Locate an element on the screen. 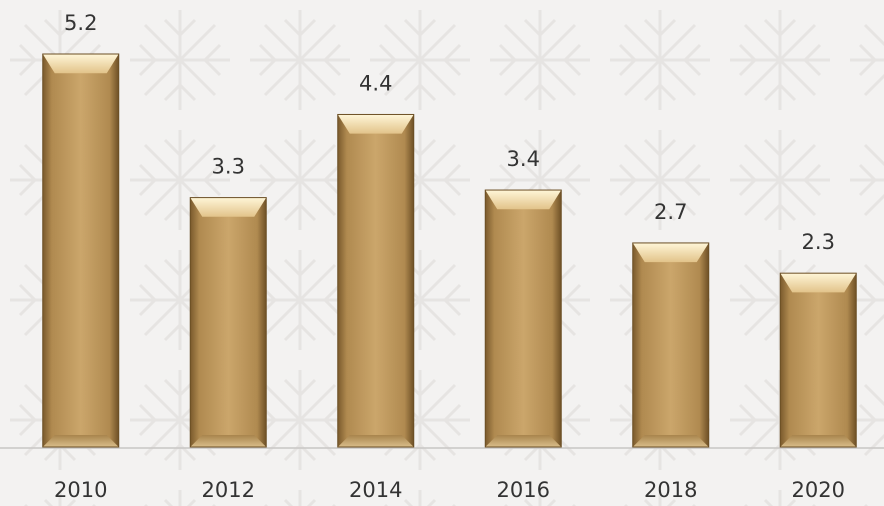 This screenshot has width=884, height=506. value-label: 3.4 is located at coordinates (523, 159).